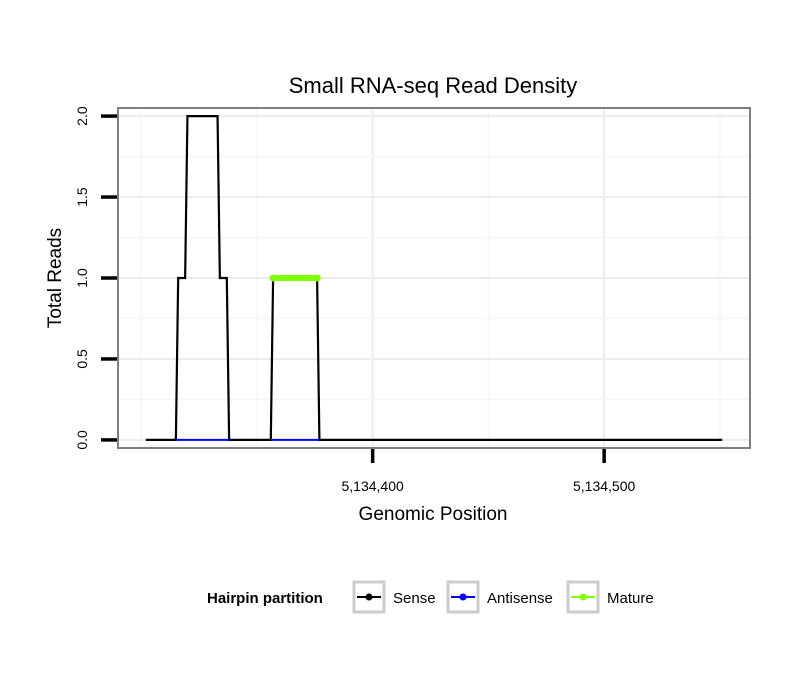 This screenshot has width=810, height=690. I want to click on legend-item-mature: Mature, so click(610, 597).